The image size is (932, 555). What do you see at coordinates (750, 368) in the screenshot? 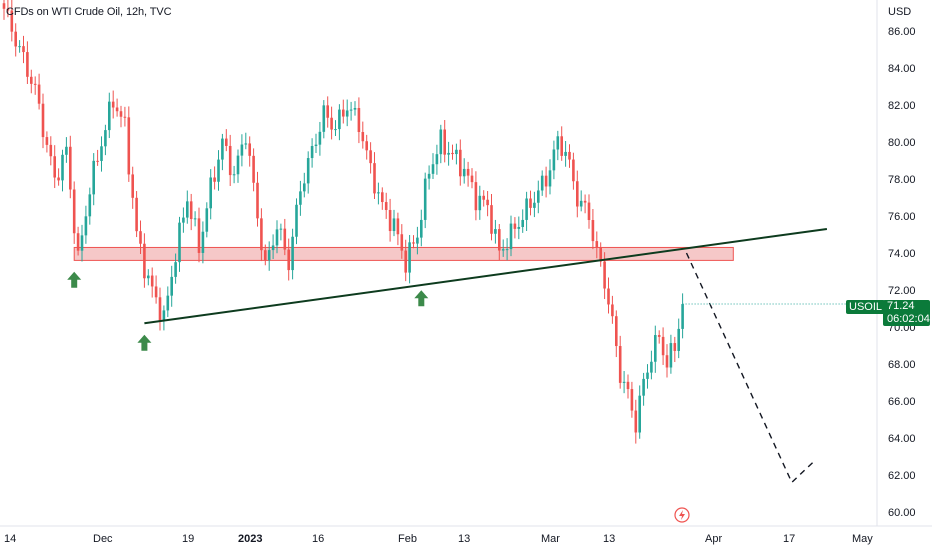
I see `projection-path` at bounding box center [750, 368].